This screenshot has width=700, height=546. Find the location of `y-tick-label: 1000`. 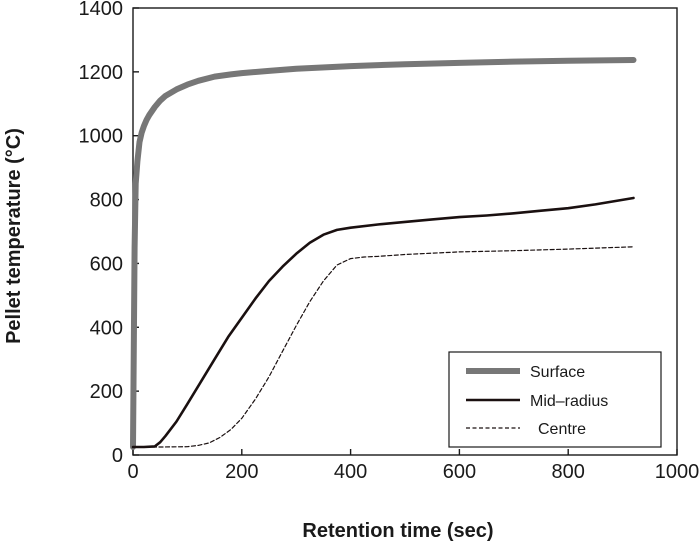

y-tick-label: 1000 is located at coordinates (101, 137).